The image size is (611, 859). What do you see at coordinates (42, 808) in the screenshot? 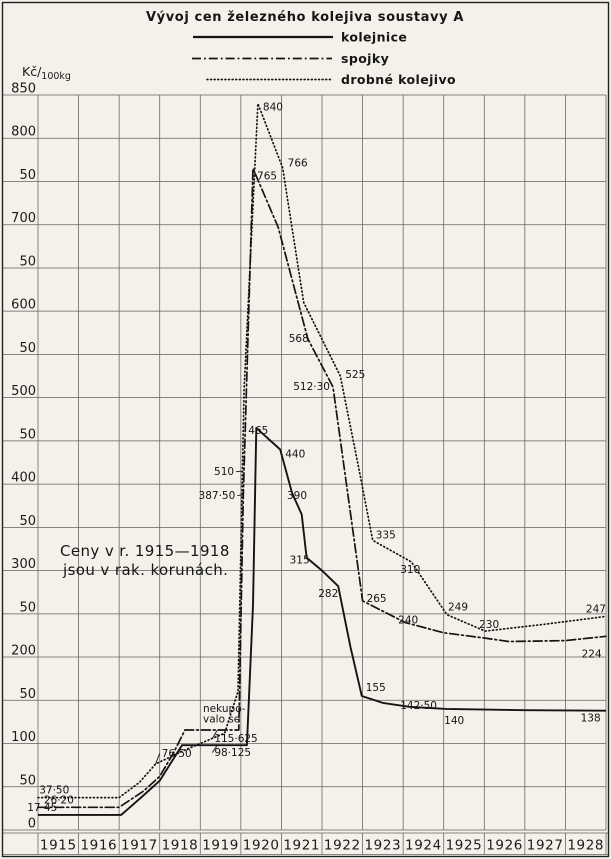
I see `data-point-label: 17·45` at bounding box center [42, 808].